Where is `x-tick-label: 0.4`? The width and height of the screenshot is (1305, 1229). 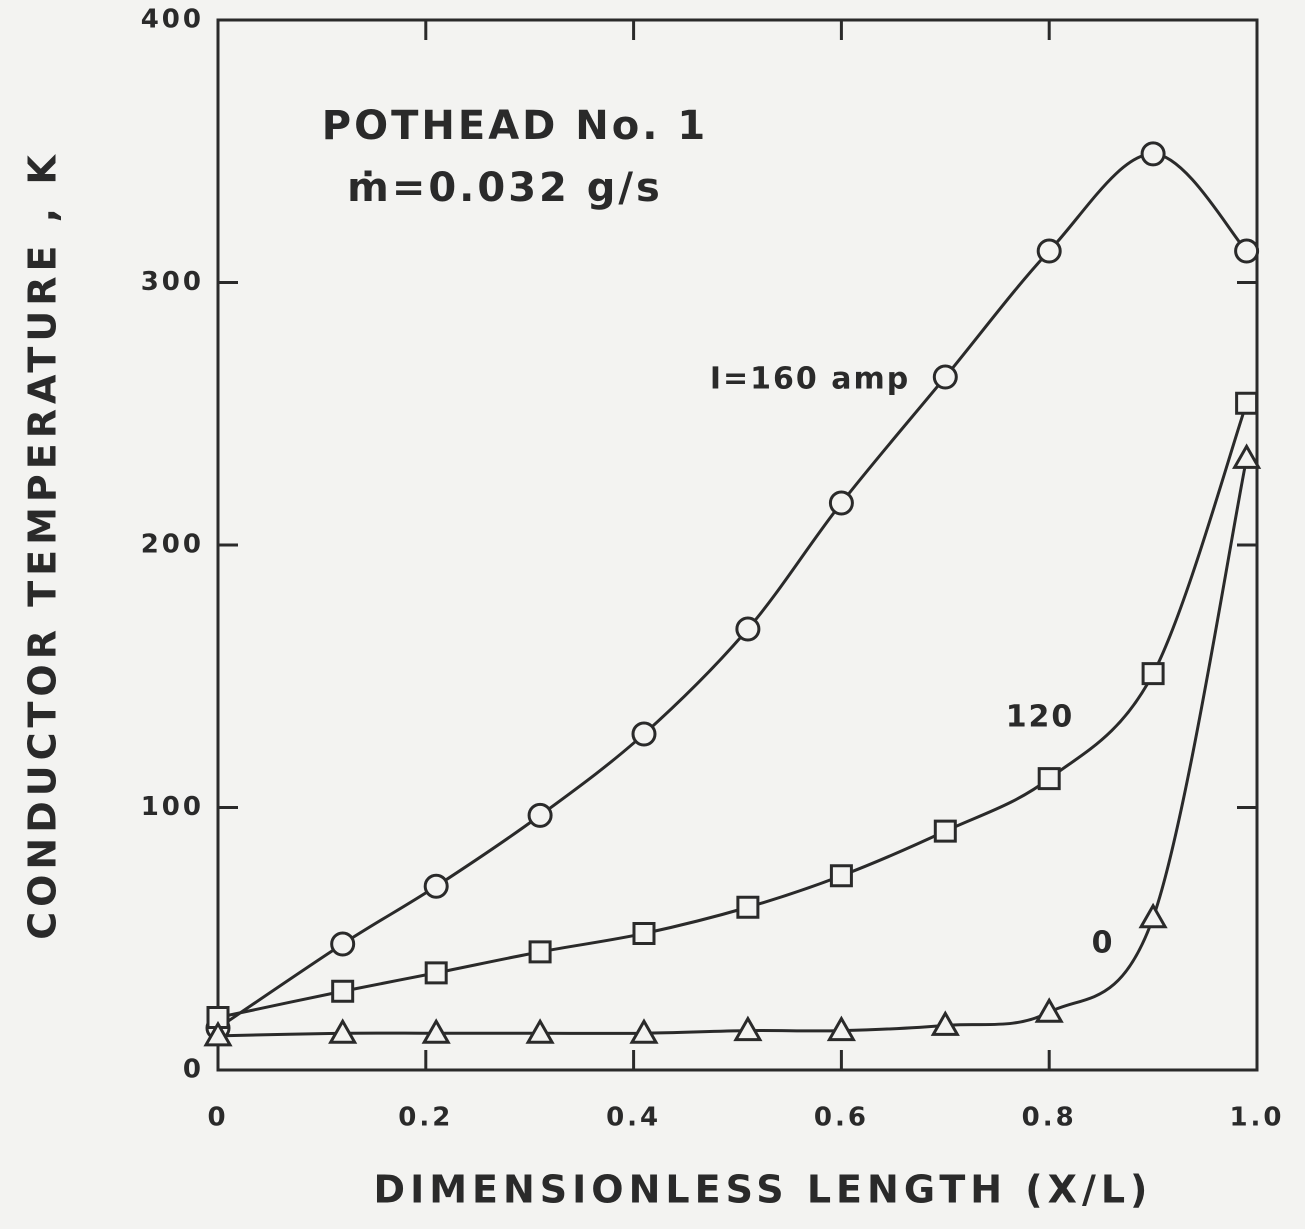 x-tick-label: 0.4 is located at coordinates (633, 1118).